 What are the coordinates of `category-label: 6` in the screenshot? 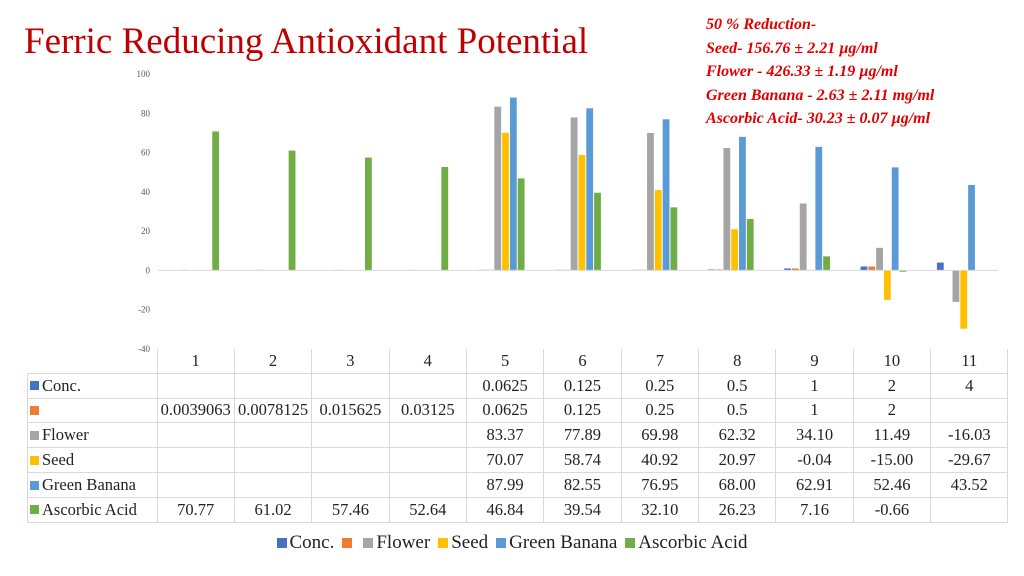 It's located at (582, 361).